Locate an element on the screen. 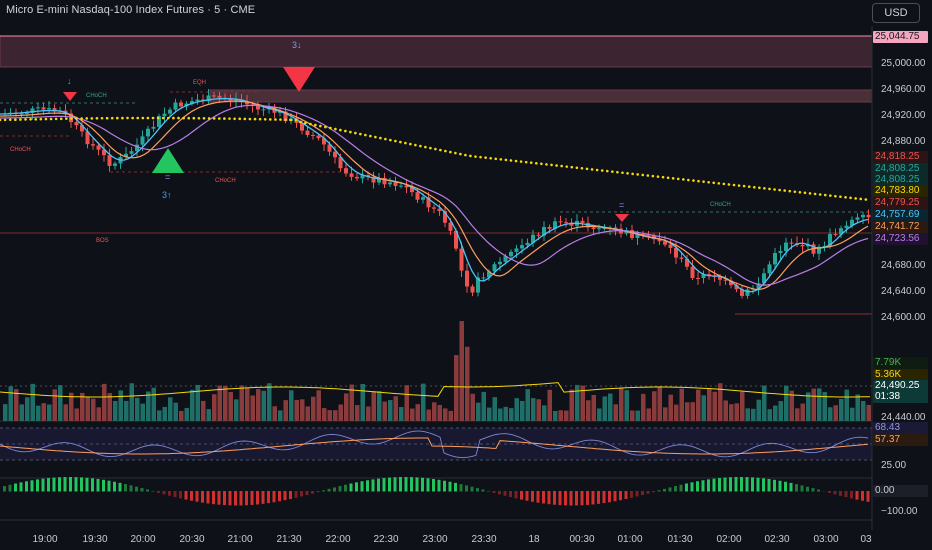  currency-button: USD is located at coordinates (896, 13).